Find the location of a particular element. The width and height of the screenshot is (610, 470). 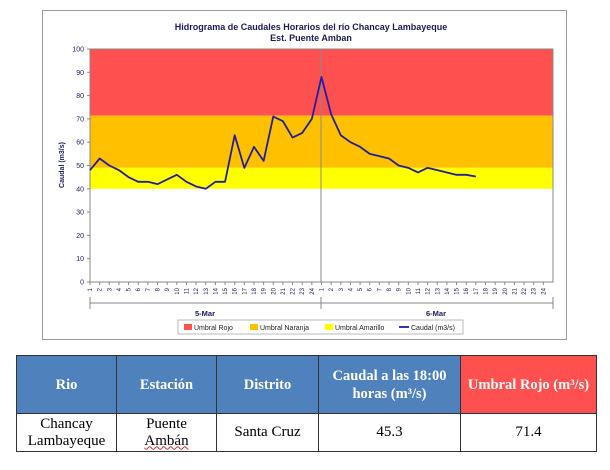

day-label-2: 6-Mar is located at coordinates (436, 313).